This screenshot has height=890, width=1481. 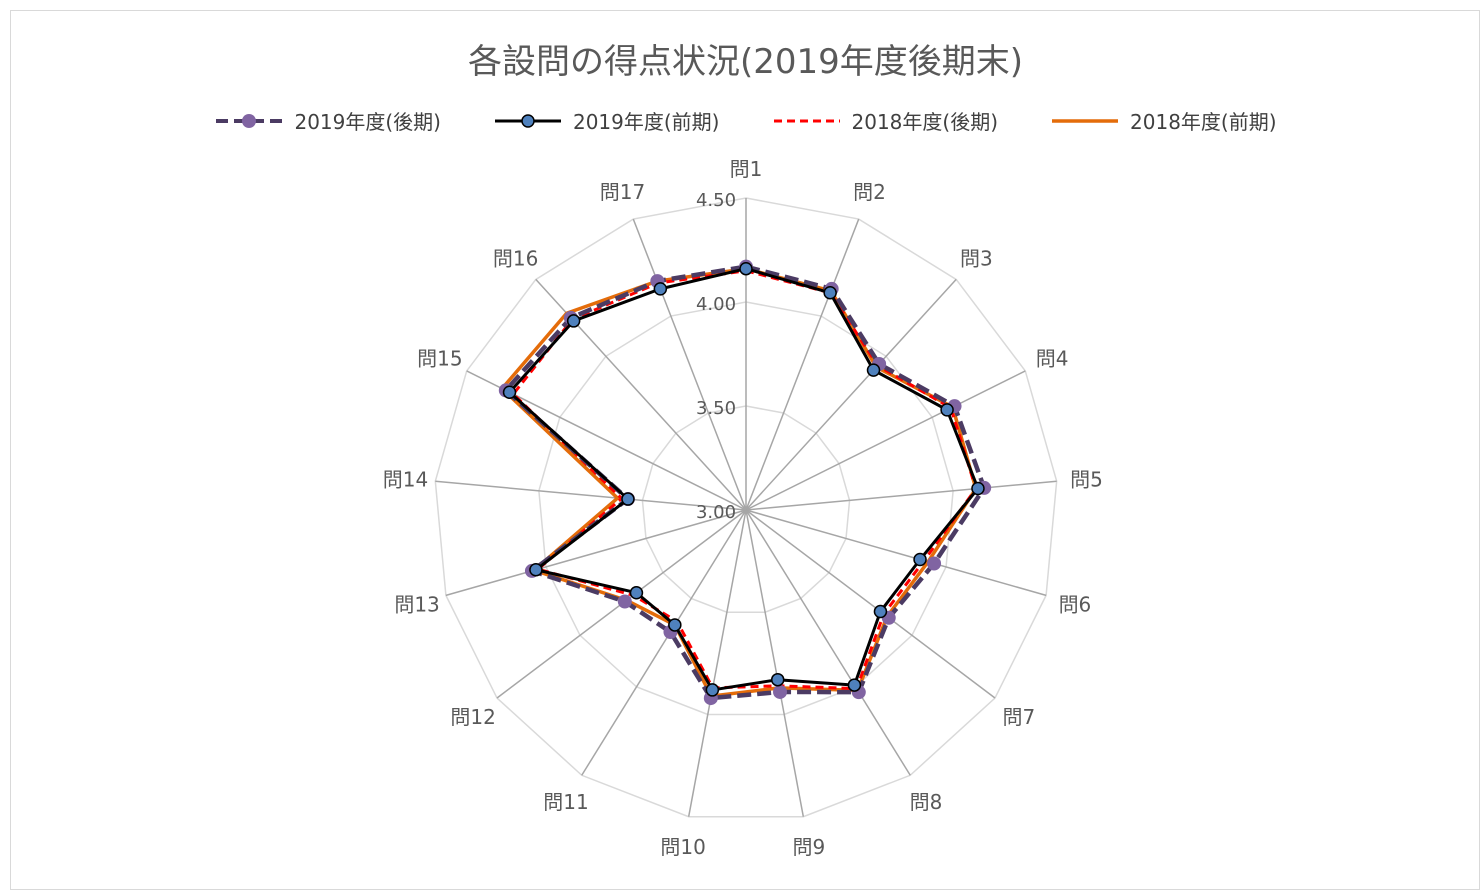 I want to click on axis-label-5: 問5, so click(x=1086, y=479).